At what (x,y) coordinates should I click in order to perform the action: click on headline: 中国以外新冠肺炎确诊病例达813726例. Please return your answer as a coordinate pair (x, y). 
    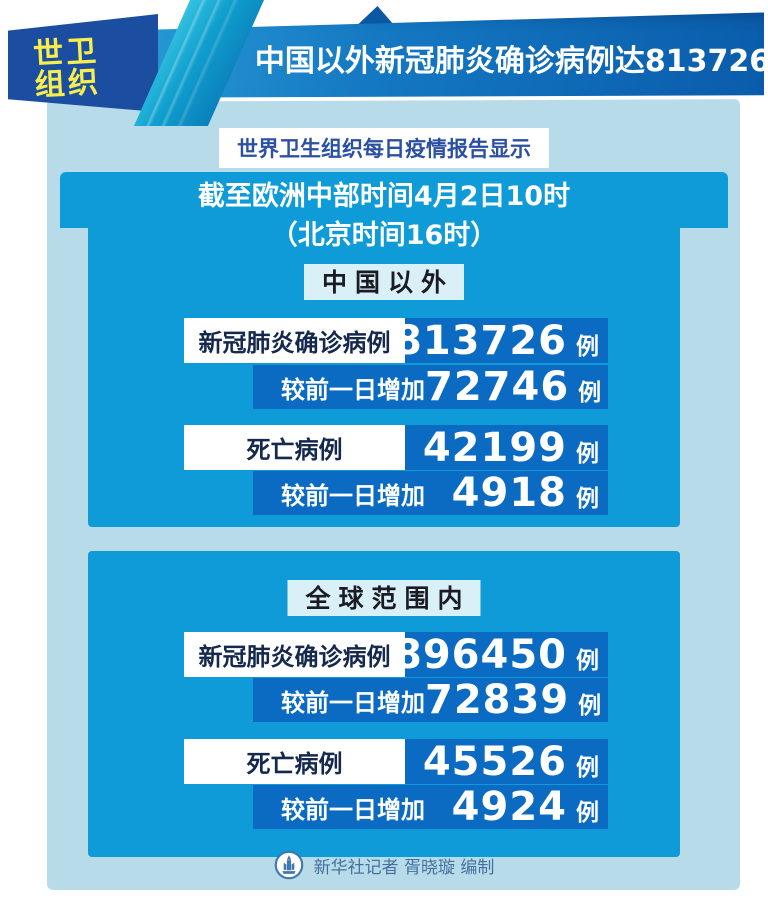
    Looking at the image, I should click on (511, 61).